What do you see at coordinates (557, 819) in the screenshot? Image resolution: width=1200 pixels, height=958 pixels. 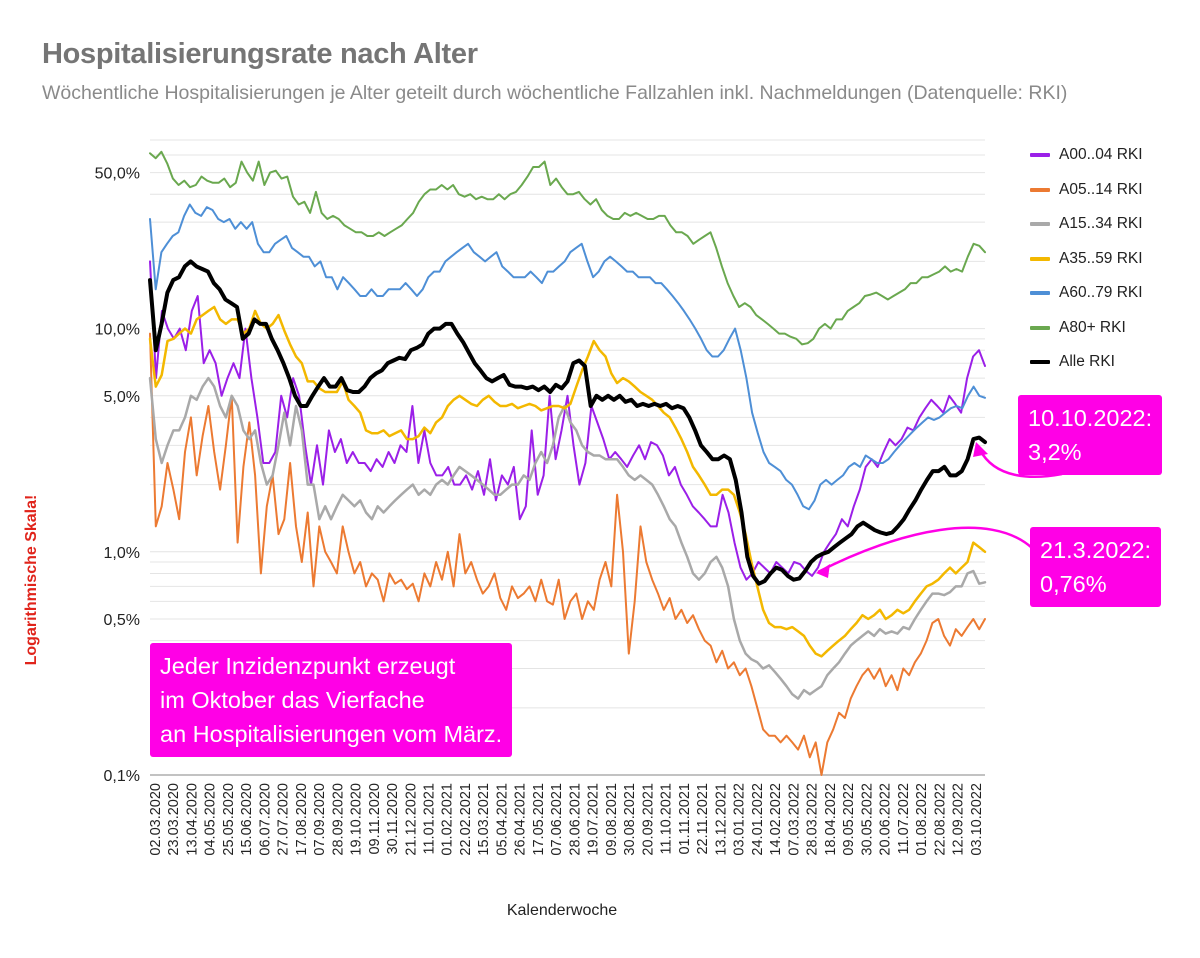 I see `x-tick-label: 07.06.2021` at bounding box center [557, 819].